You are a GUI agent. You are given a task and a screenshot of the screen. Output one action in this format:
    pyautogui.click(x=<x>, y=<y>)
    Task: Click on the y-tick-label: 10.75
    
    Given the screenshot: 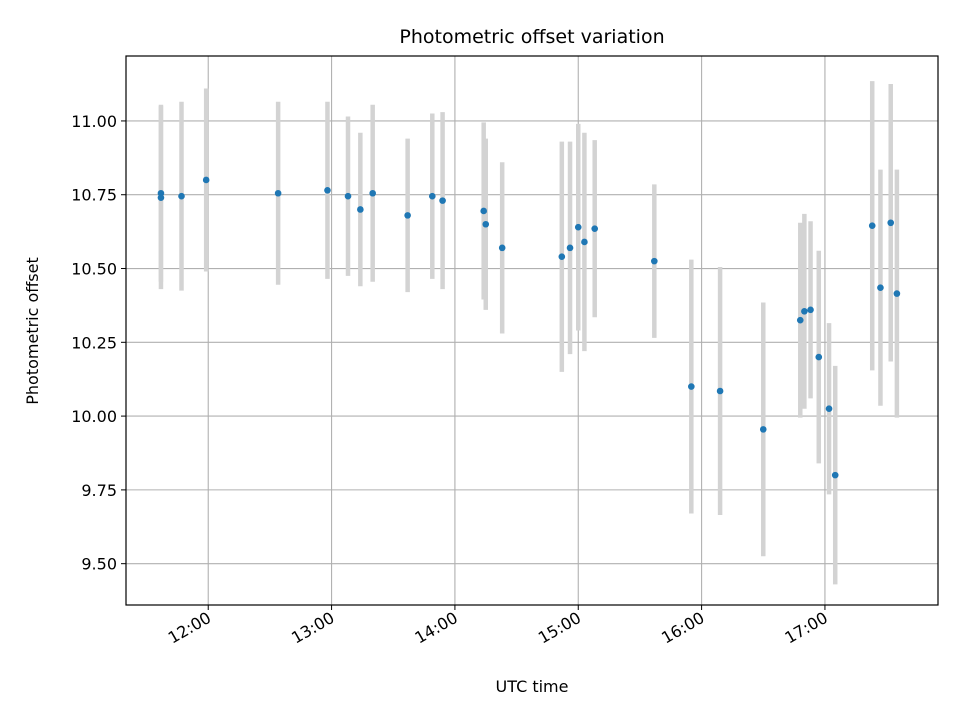 What is the action you would take?
    pyautogui.click(x=94, y=195)
    